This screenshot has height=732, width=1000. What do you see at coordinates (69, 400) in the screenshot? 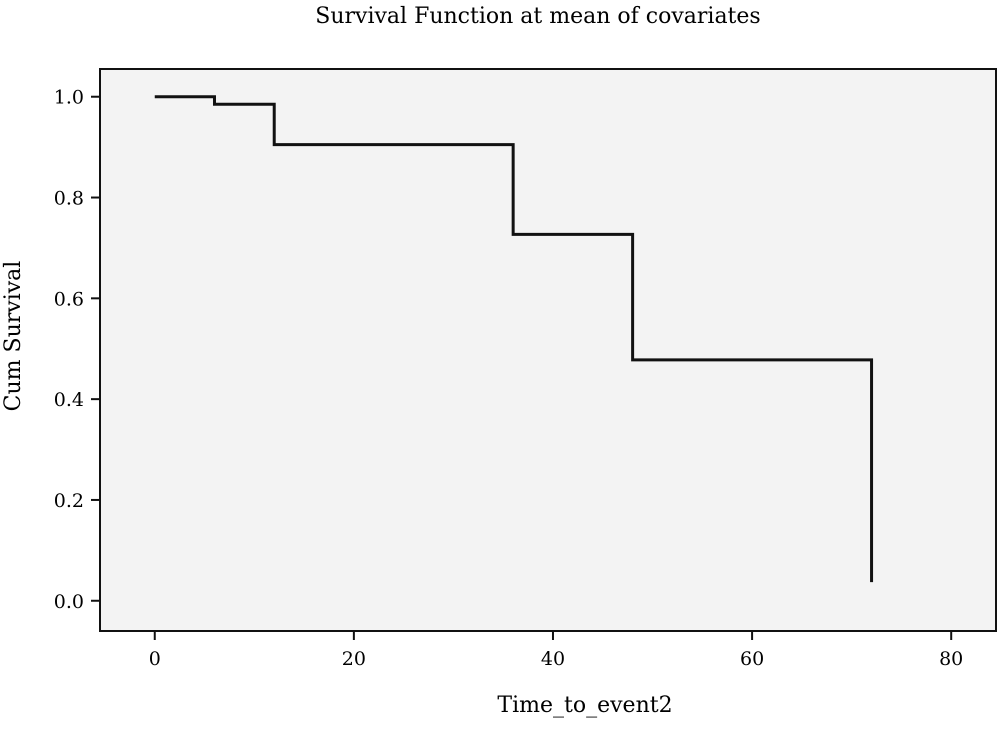
I see `y-tick-label: 0.4` at bounding box center [69, 400].